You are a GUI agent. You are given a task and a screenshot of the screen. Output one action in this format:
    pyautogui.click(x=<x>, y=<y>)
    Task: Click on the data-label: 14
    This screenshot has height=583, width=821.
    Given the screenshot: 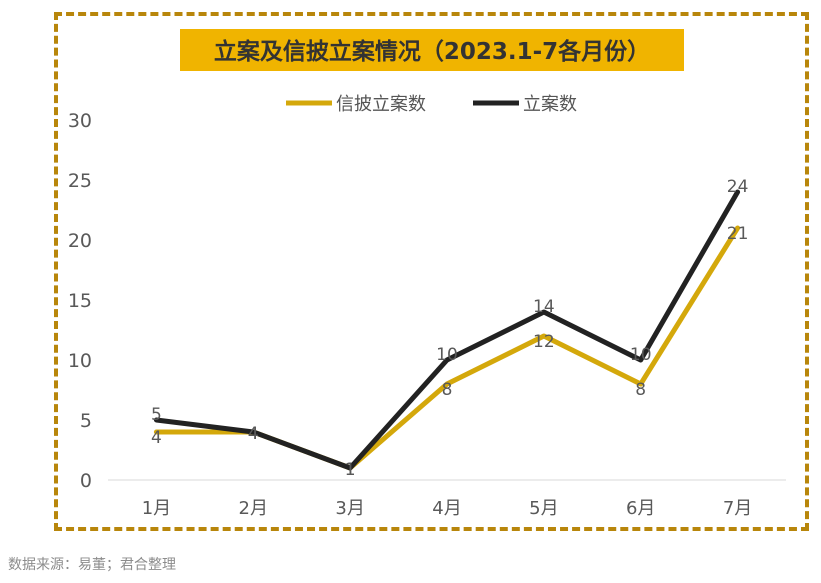 What is the action you would take?
    pyautogui.click(x=544, y=307)
    